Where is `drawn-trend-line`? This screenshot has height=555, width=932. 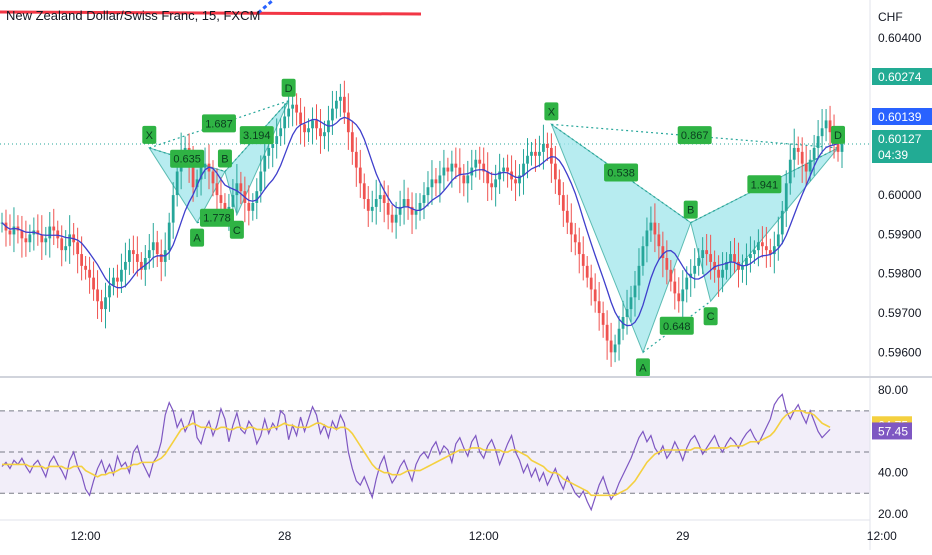 drawn-trend-line is located at coordinates (211, 13).